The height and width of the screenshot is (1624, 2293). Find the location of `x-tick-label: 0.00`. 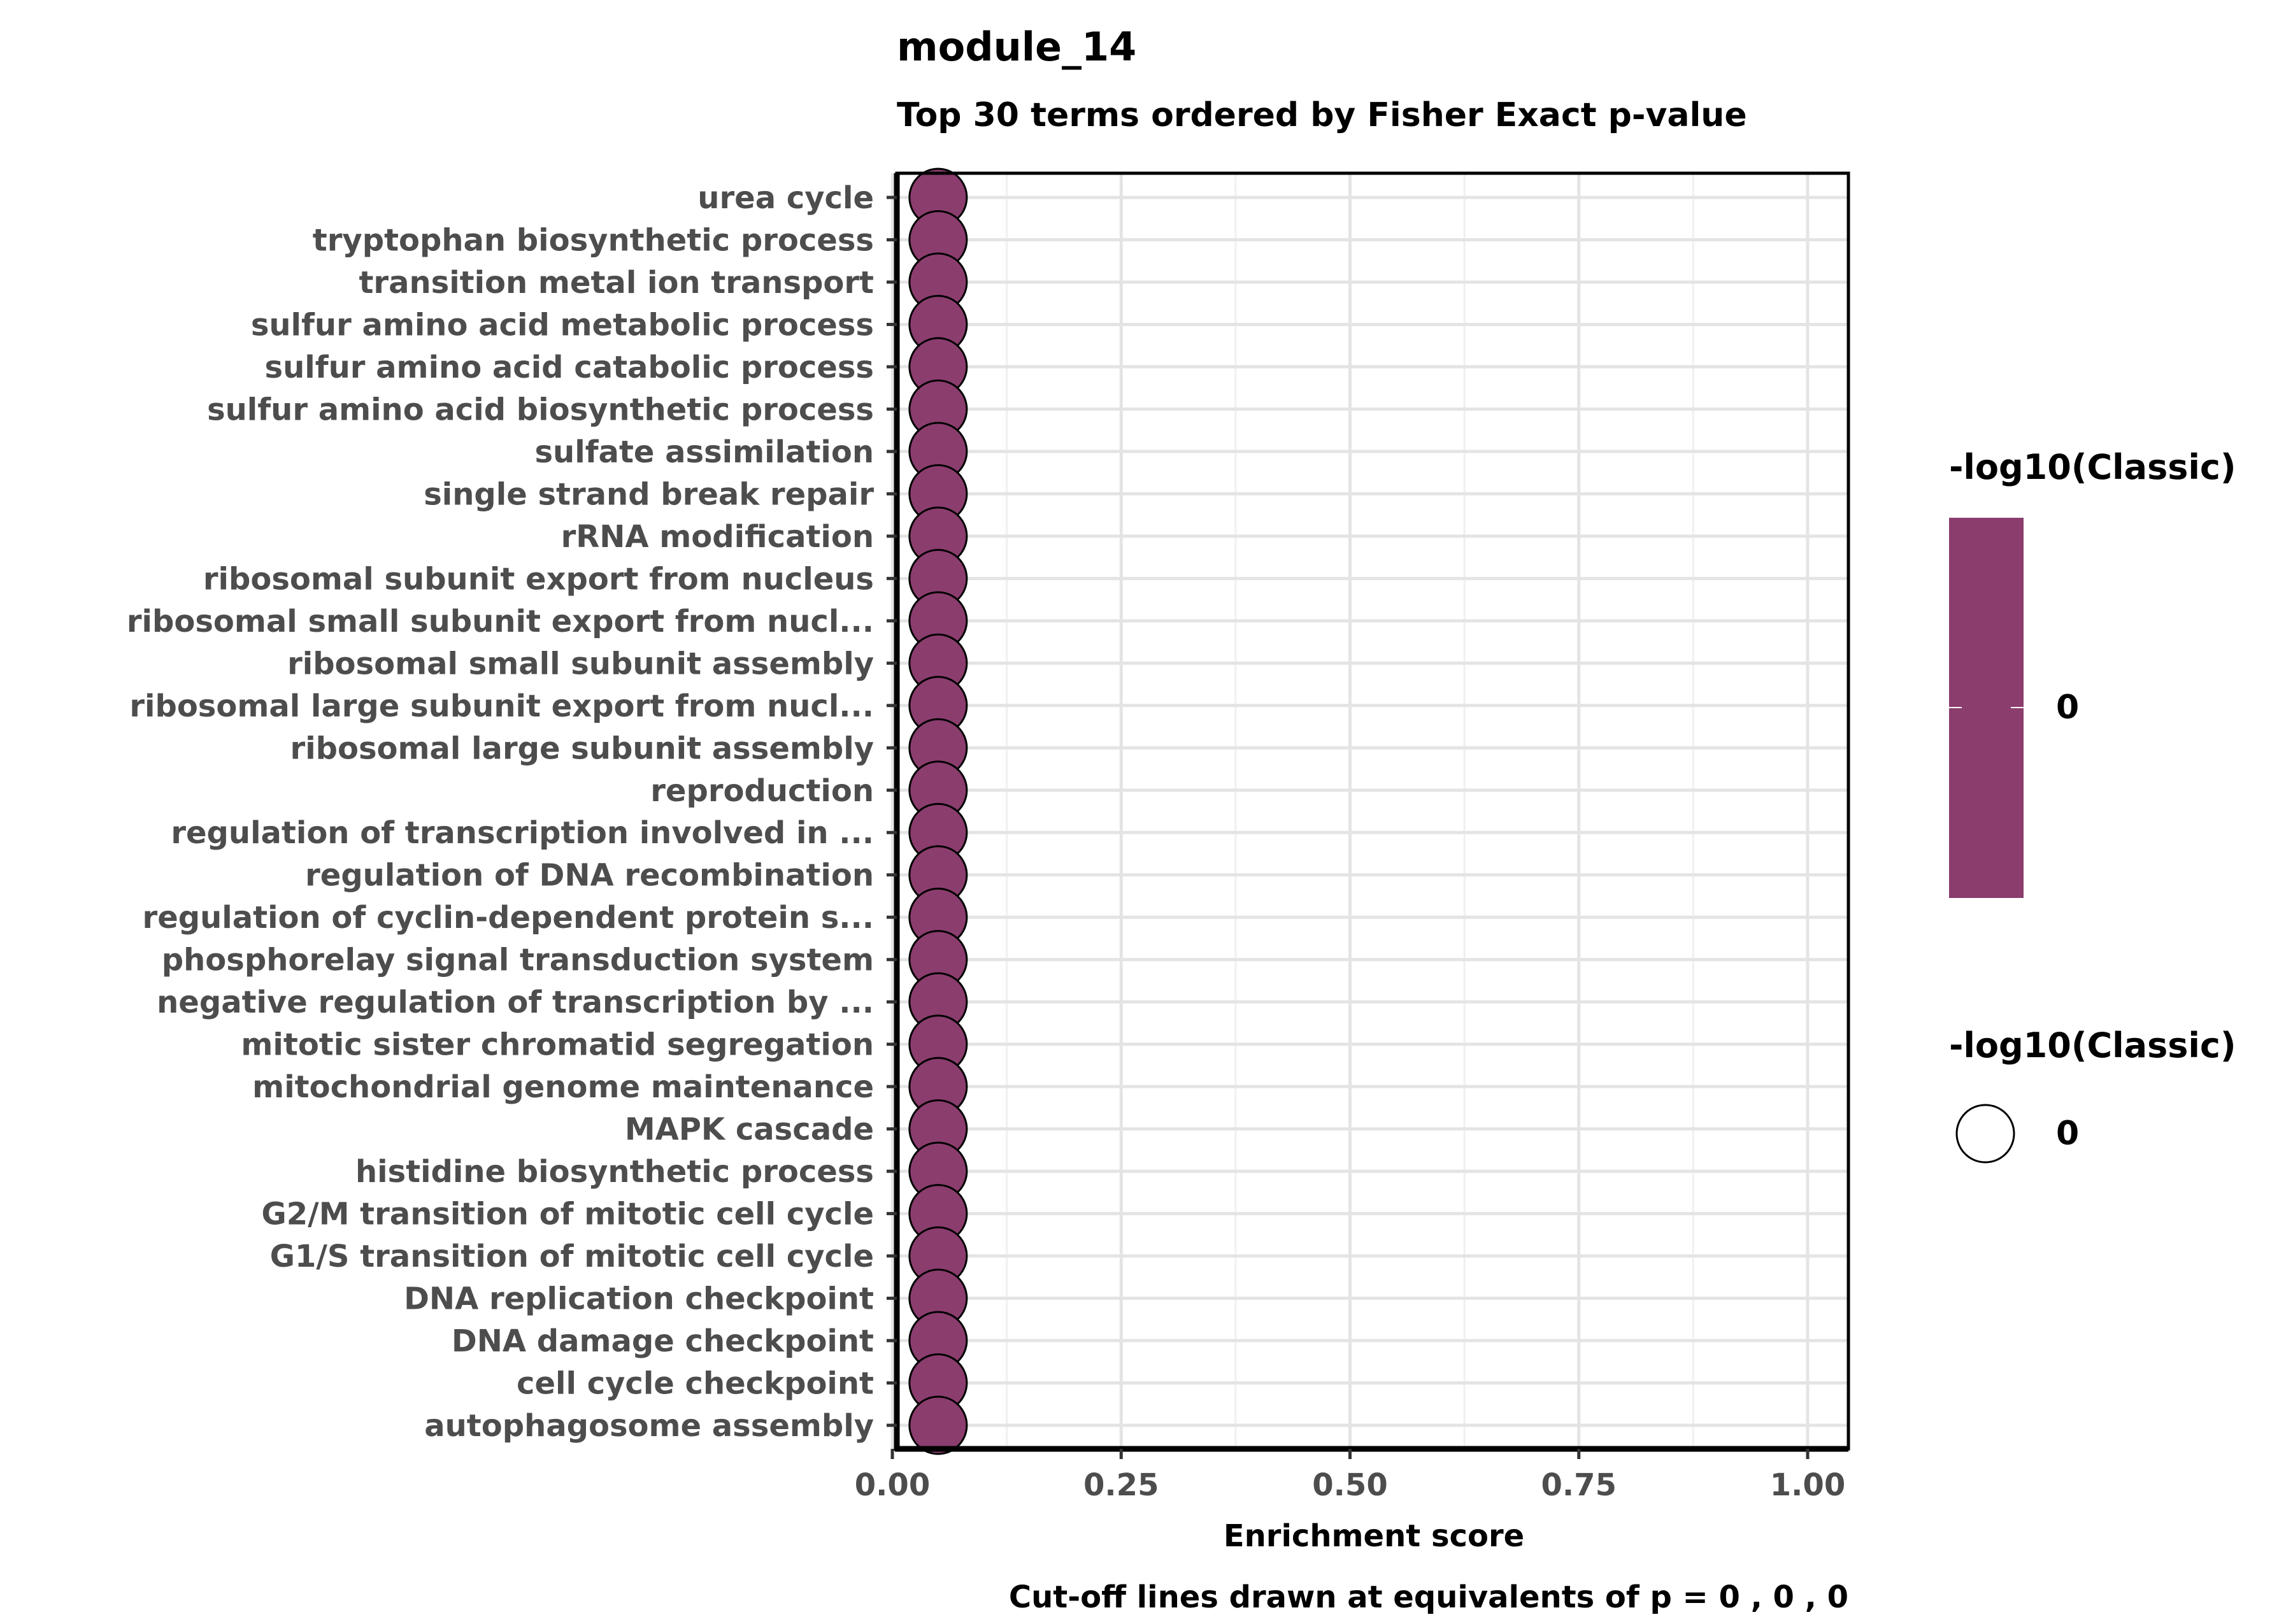

x-tick-label: 0.00 is located at coordinates (892, 1485).